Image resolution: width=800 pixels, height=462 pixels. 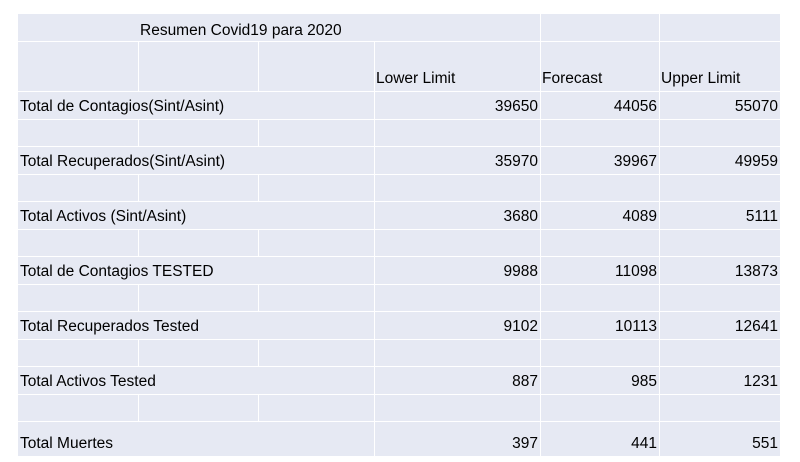 I want to click on title-row, so click(x=399, y=27).